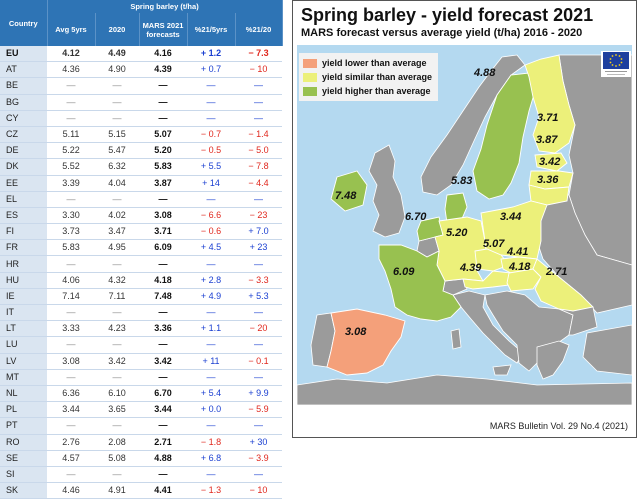 The height and width of the screenshot is (499, 640). What do you see at coordinates (259, 135) in the screenshot?
I see `cell-p20: − 1.4` at bounding box center [259, 135].